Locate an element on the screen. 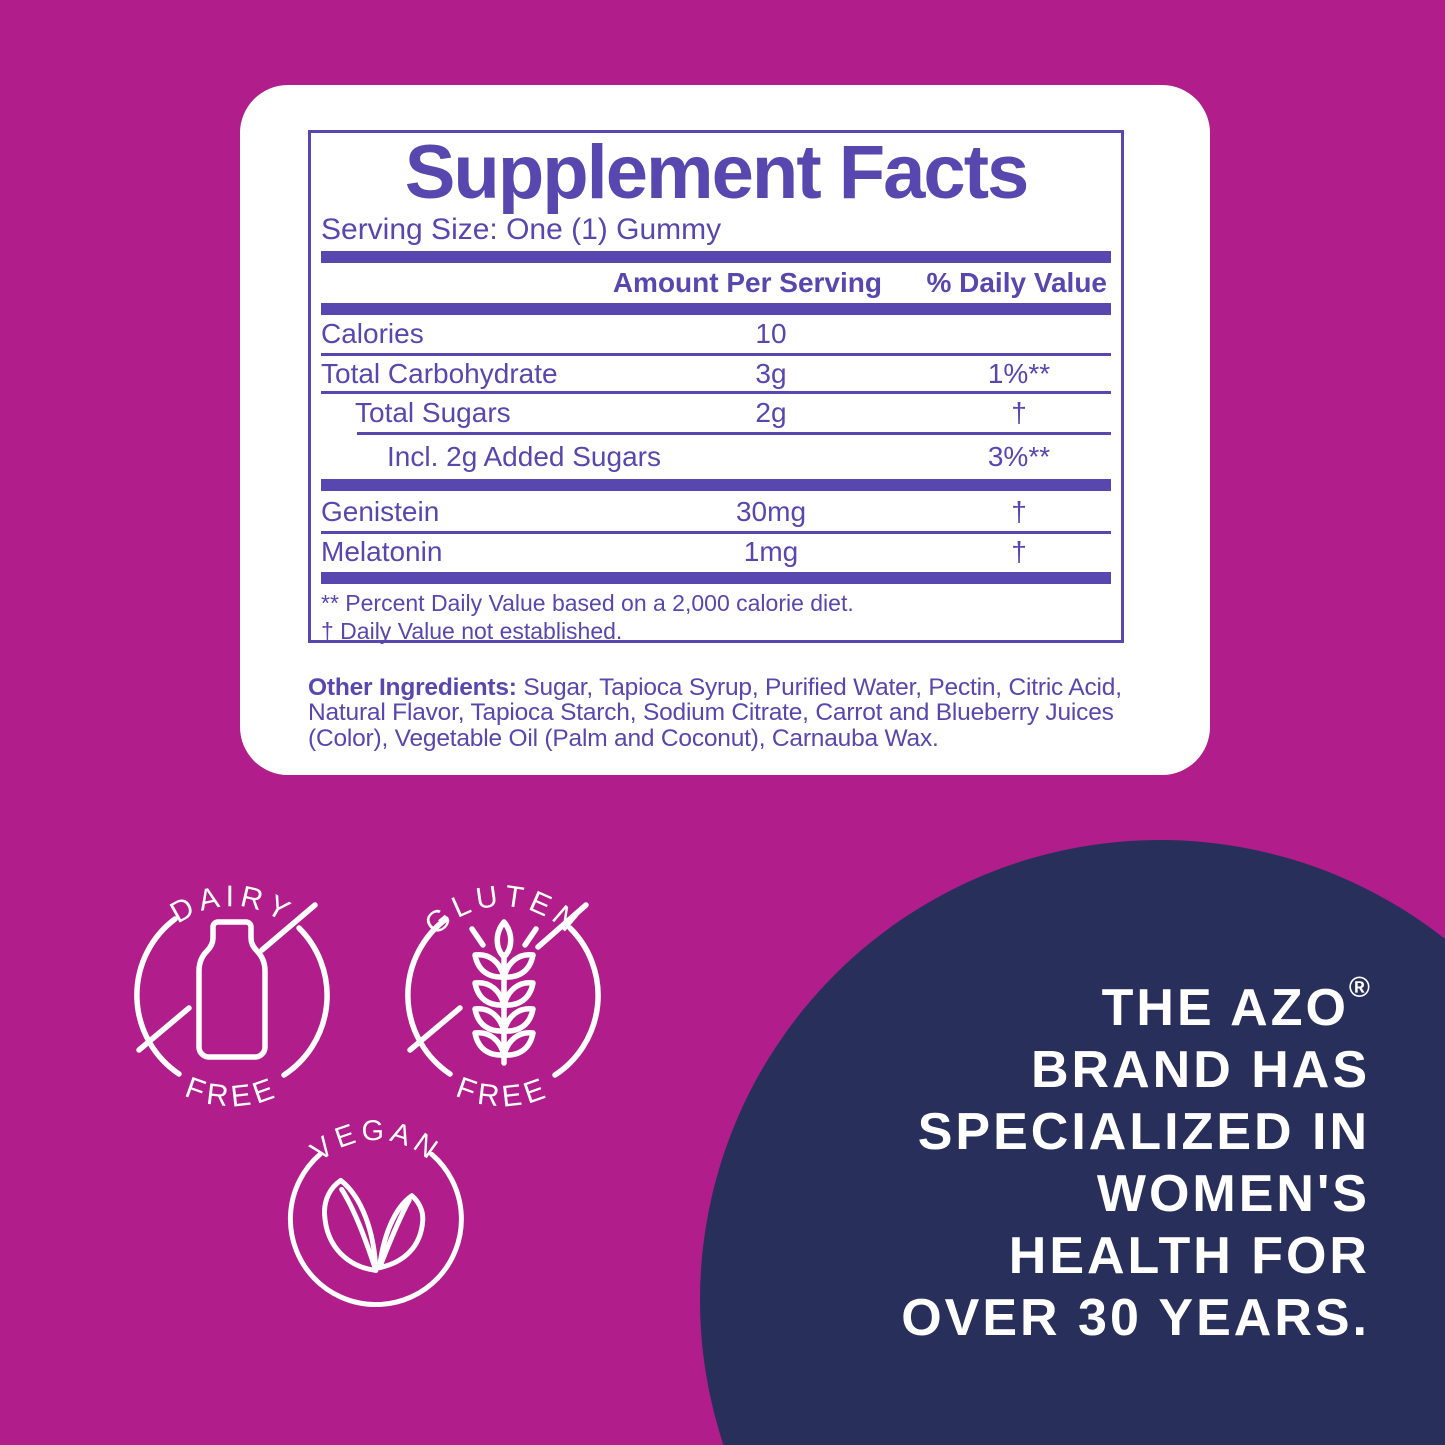  leaves-icon is located at coordinates (374, 1225).